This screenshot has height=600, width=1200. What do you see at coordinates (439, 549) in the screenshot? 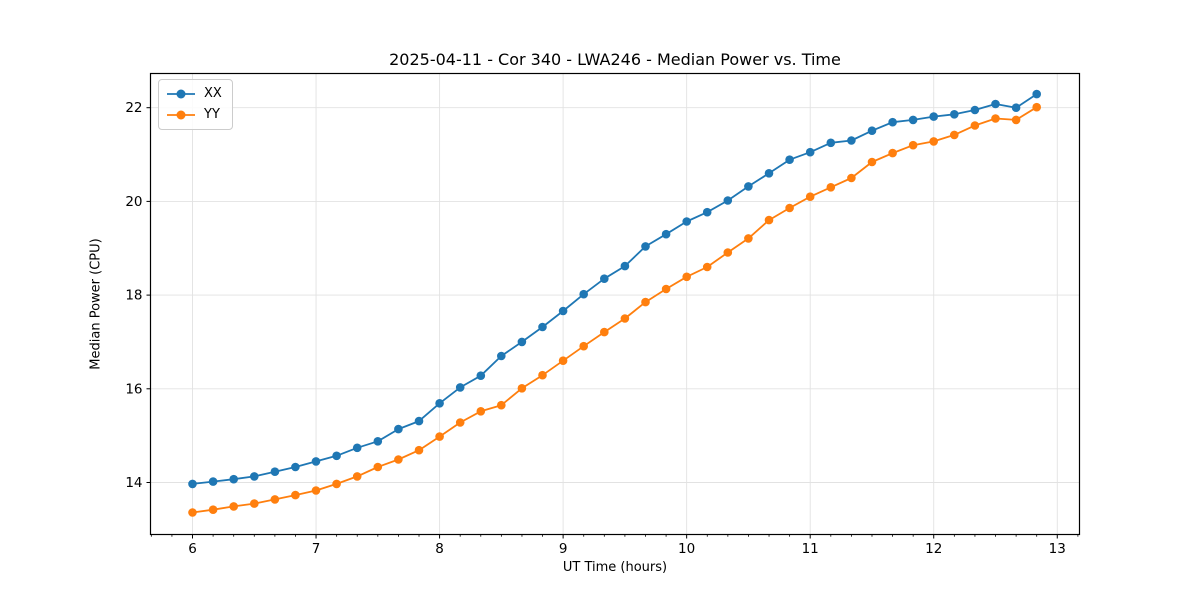
I see `x-tick-label: 8` at bounding box center [439, 549].